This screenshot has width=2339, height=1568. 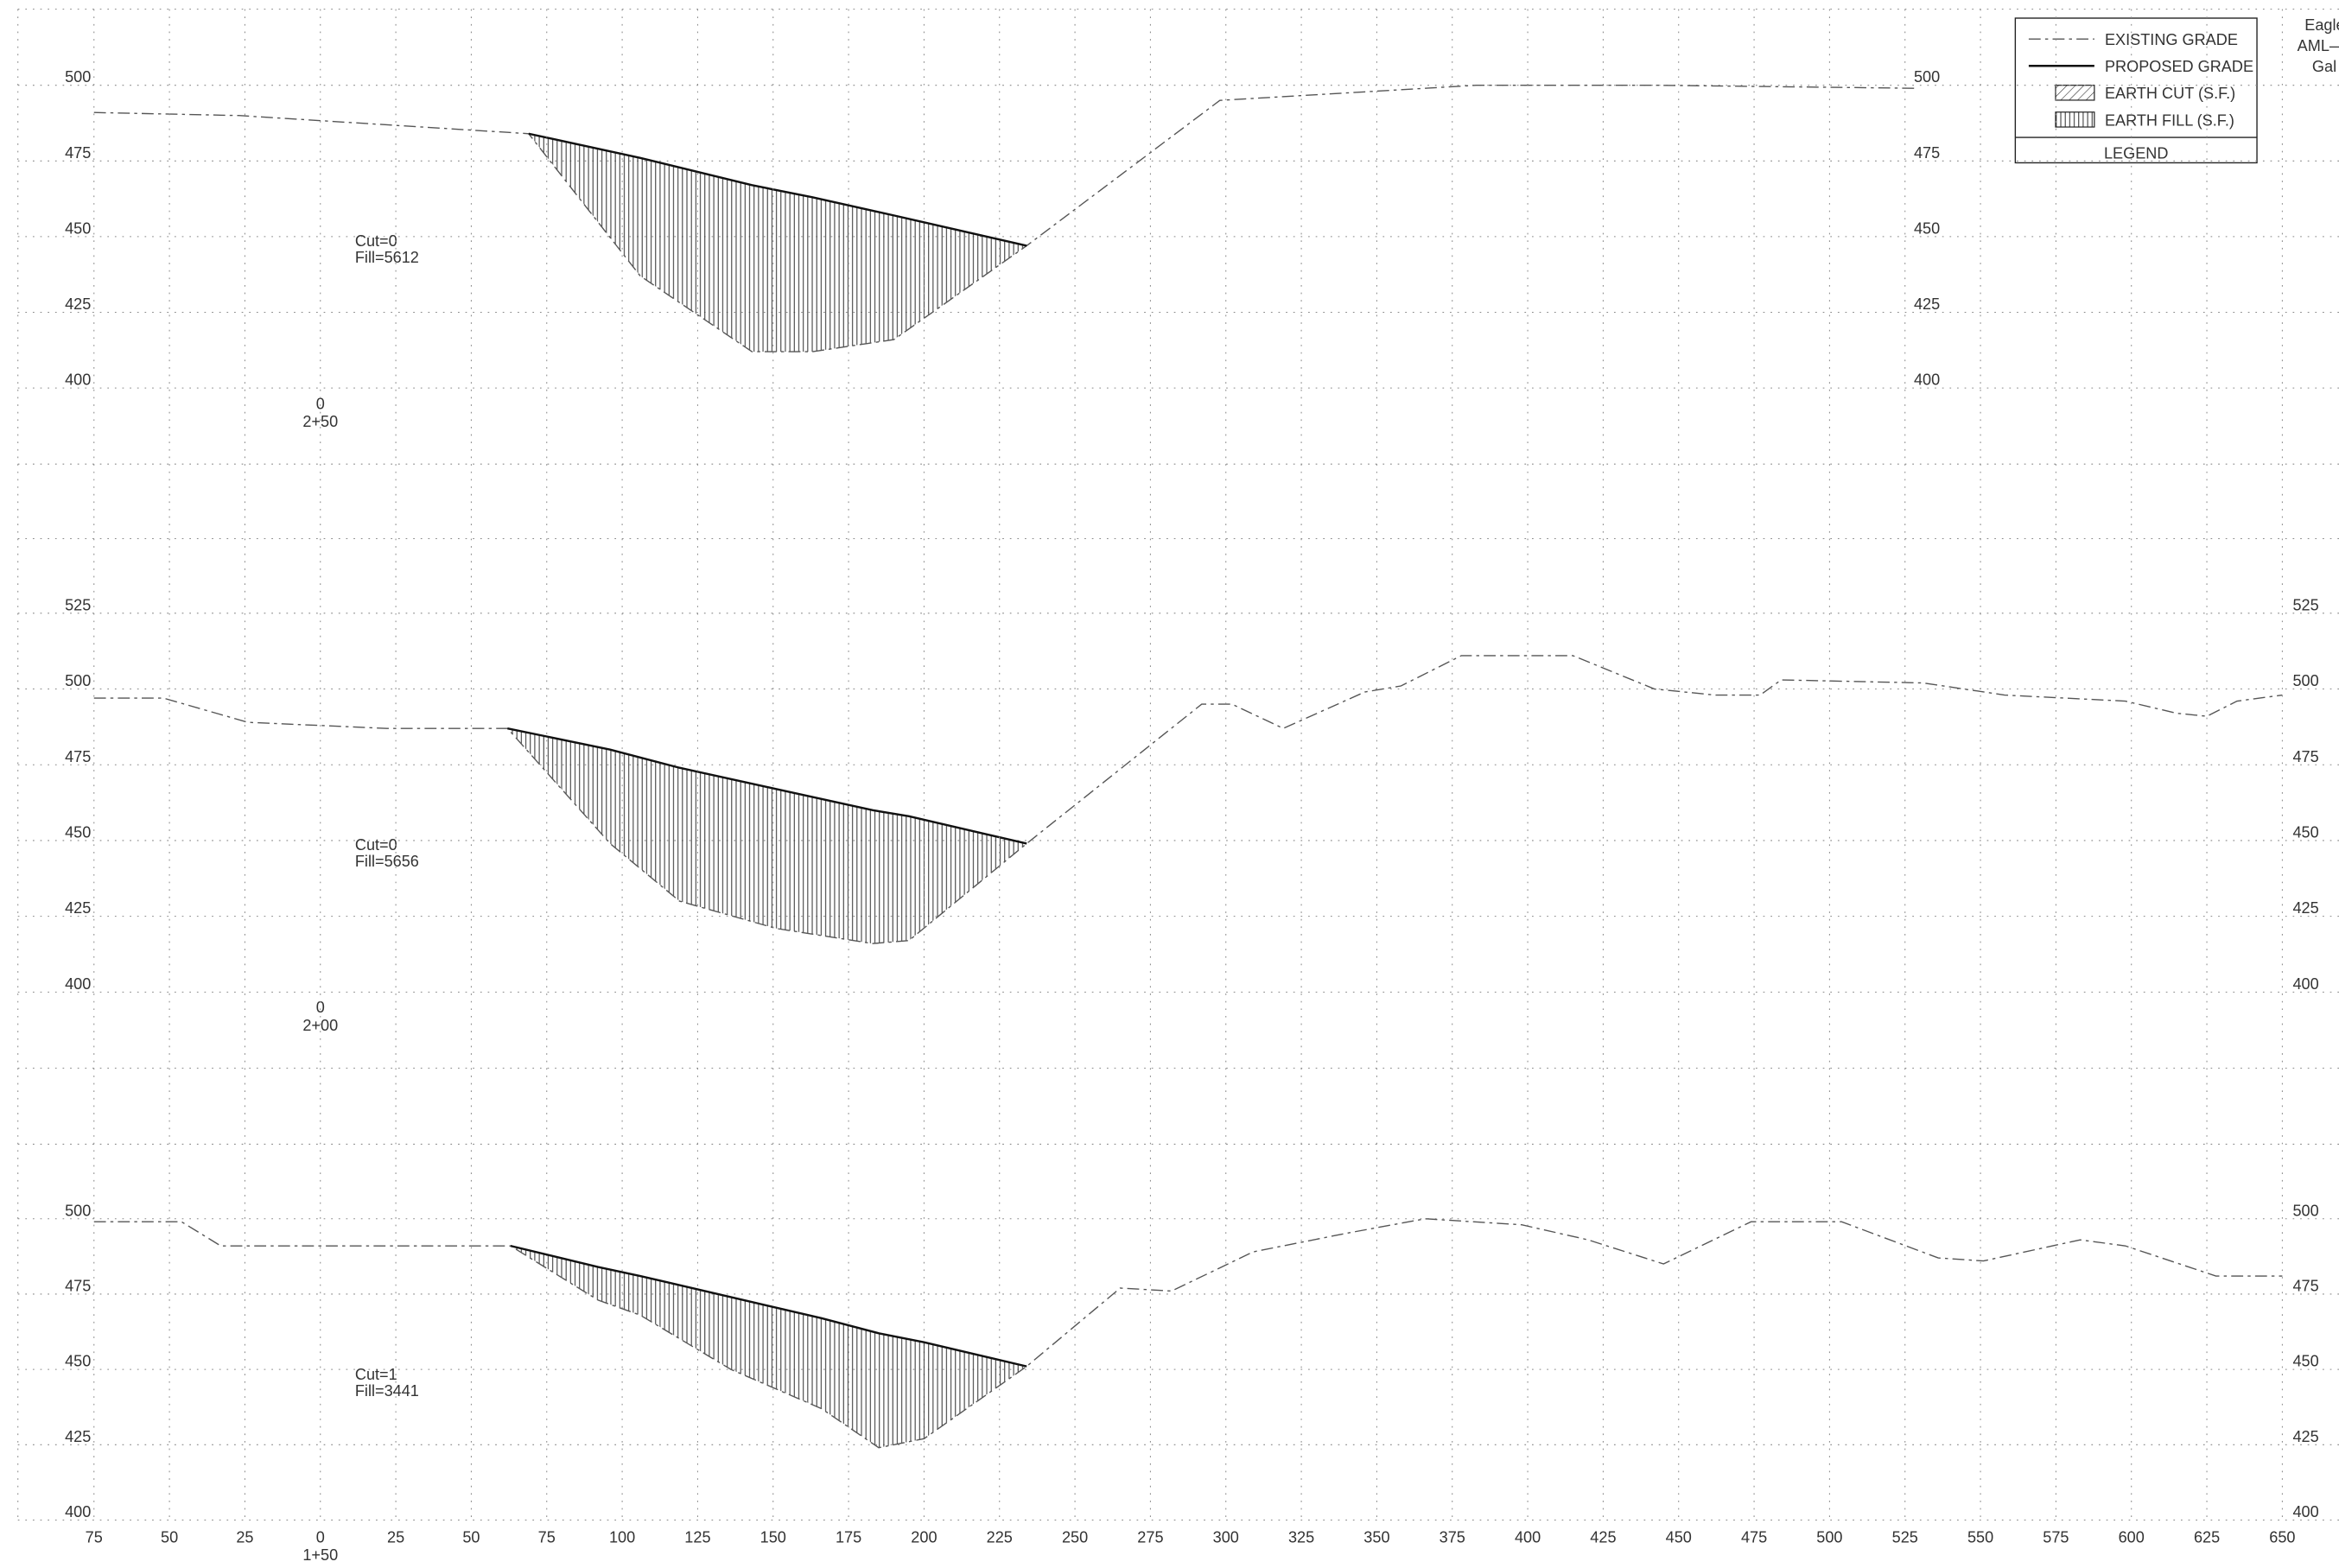 What do you see at coordinates (1453, 1537) in the screenshot?
I see `x-tick-label: 375` at bounding box center [1453, 1537].